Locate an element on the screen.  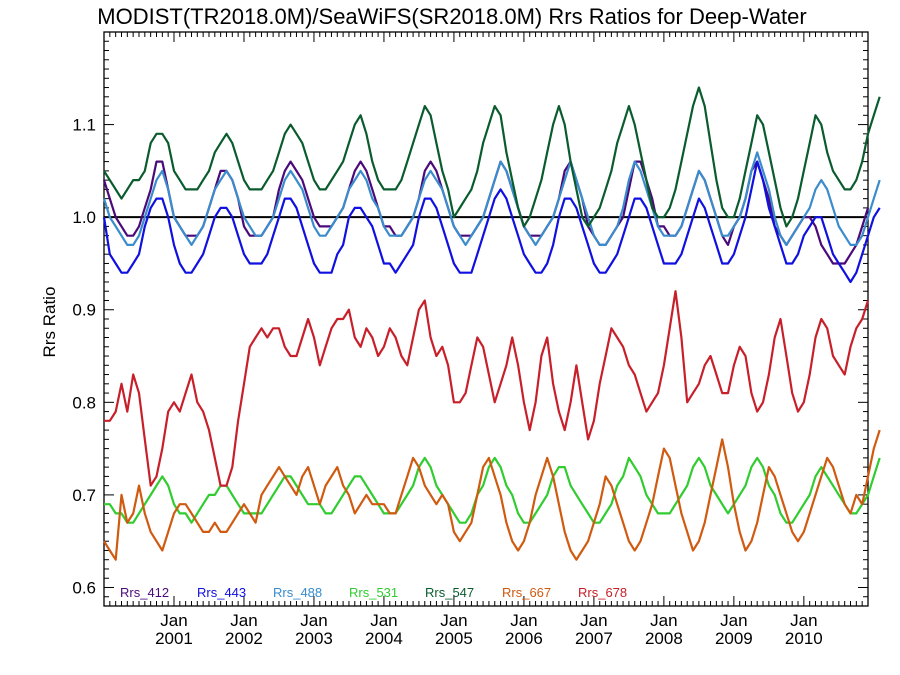
x-tick-year-label: 2001 is located at coordinates (174, 638).